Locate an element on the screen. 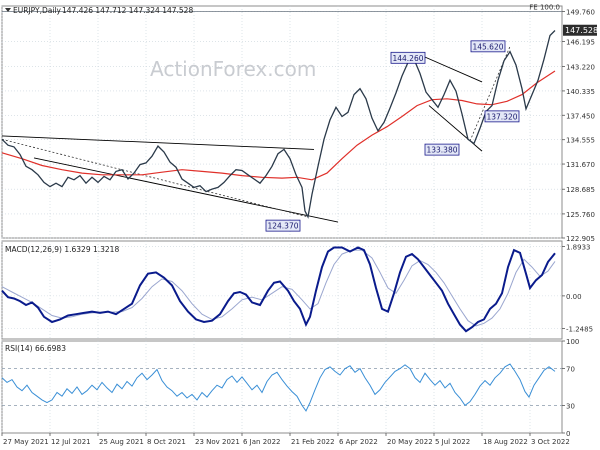 This screenshot has height=450, width=600. annotation-label: 133.380 is located at coordinates (441, 150).